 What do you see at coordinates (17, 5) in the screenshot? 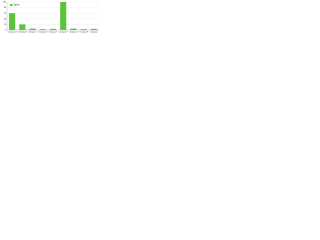
I see `legend-label: Value` at bounding box center [17, 5].